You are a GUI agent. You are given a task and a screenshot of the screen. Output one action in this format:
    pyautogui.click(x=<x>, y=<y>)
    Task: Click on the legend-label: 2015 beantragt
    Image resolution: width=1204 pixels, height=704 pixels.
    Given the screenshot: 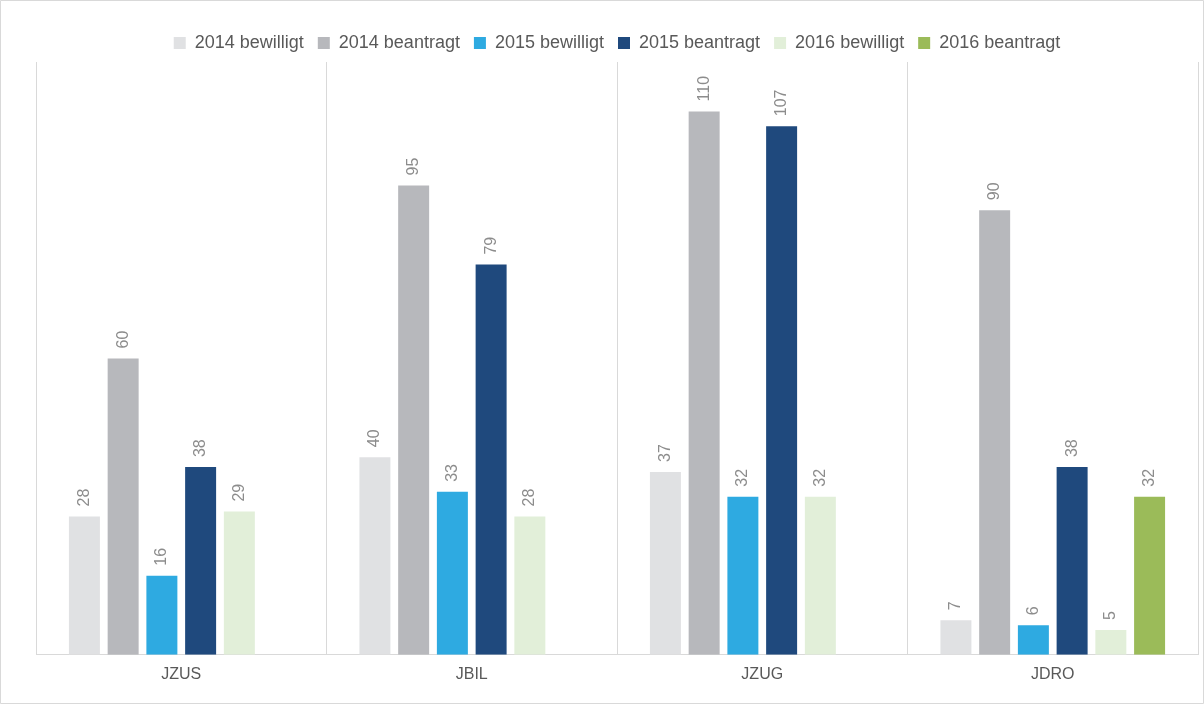 What is the action you would take?
    pyautogui.click(x=699, y=41)
    